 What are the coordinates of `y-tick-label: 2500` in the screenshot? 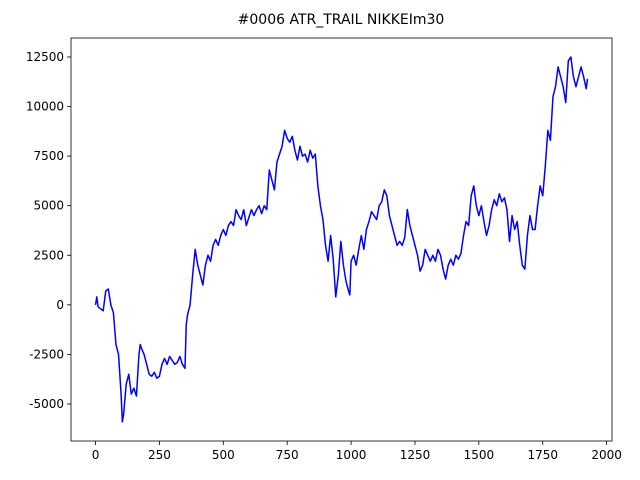 It's located at (48, 255).